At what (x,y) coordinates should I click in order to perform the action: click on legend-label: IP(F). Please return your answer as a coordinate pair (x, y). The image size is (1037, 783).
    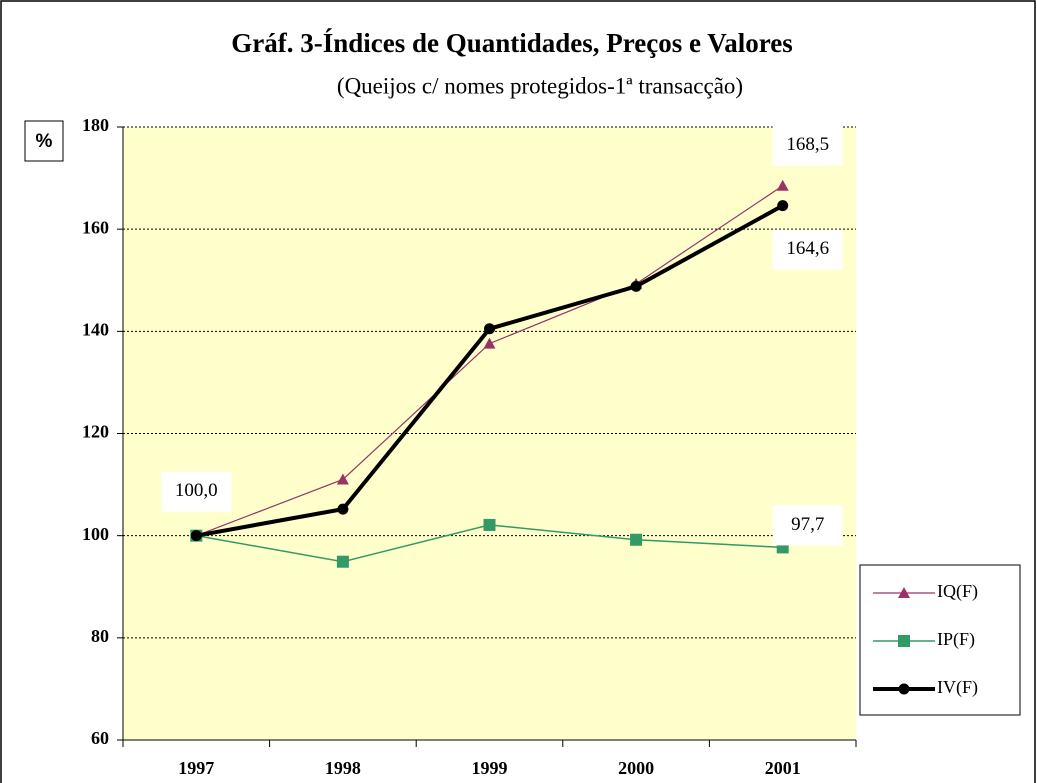
    Looking at the image, I should click on (956, 639).